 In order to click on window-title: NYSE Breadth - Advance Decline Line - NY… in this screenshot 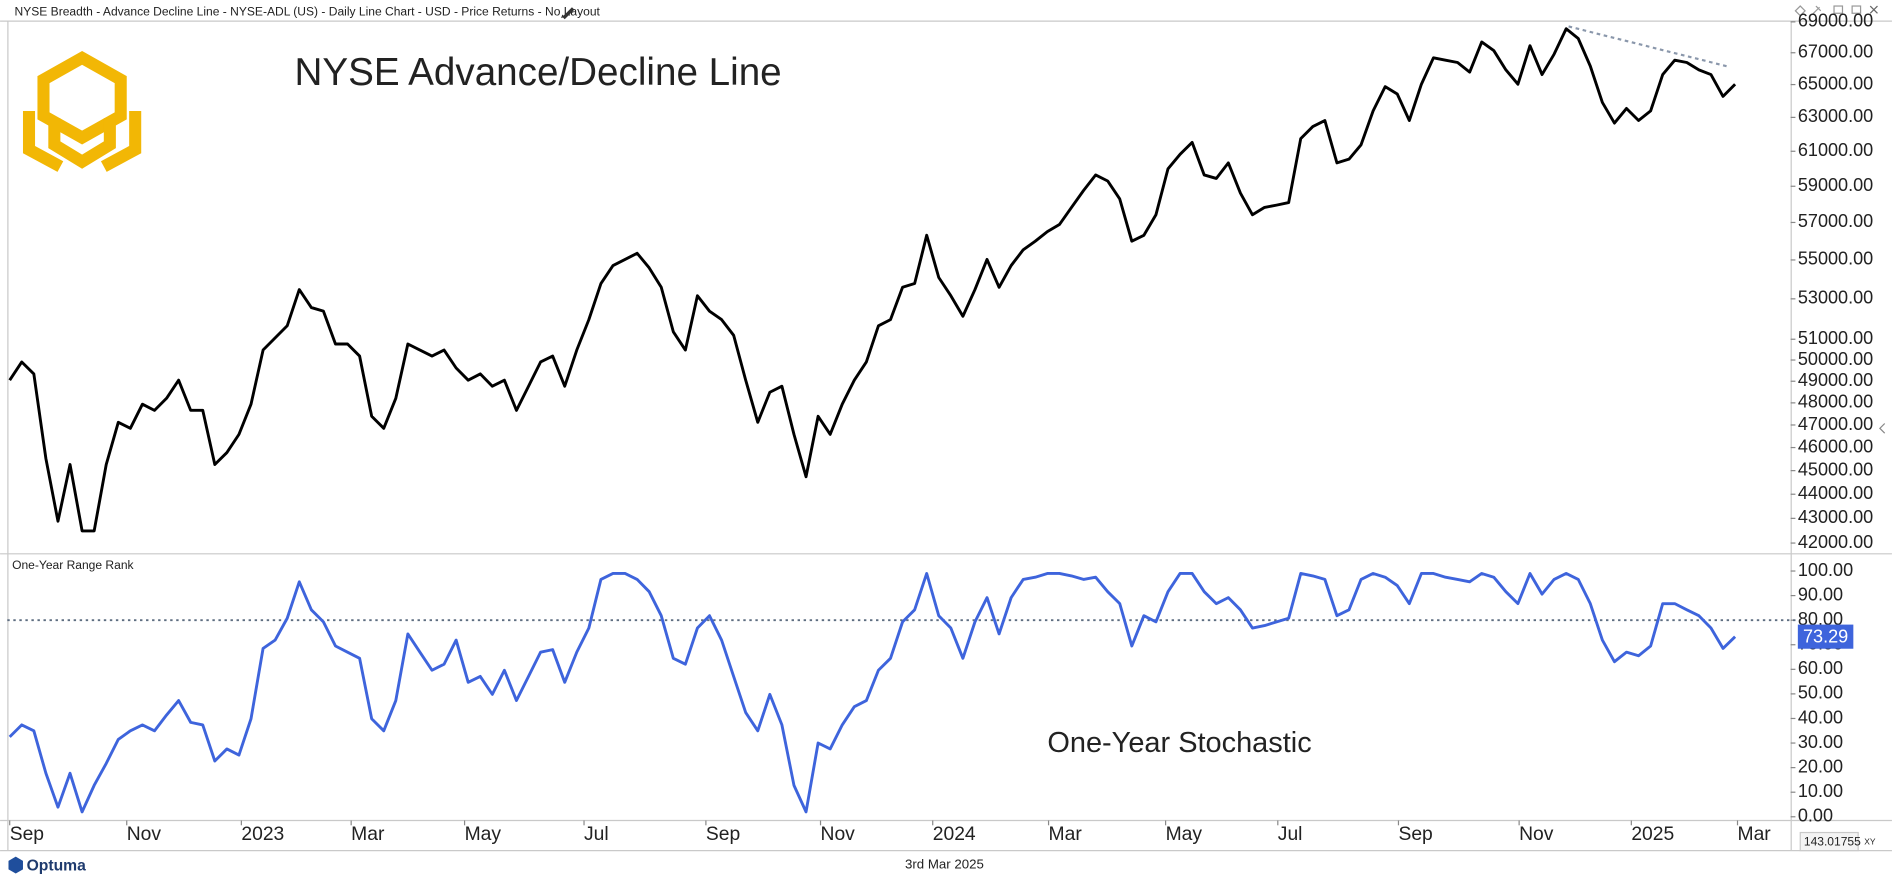, I will do `click(308, 11)`.